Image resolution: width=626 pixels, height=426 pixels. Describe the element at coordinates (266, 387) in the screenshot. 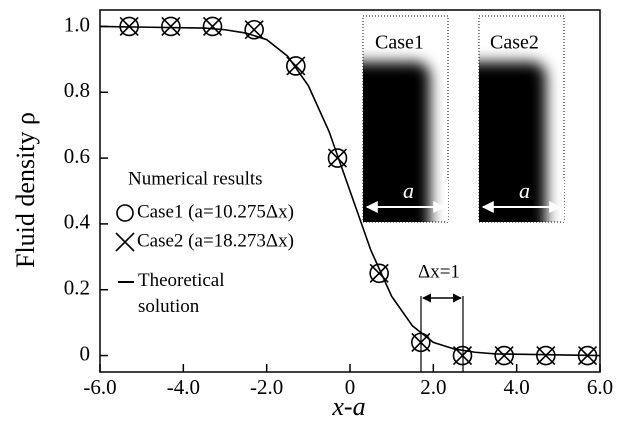

I see `x-tick-label: -2.0` at that location.